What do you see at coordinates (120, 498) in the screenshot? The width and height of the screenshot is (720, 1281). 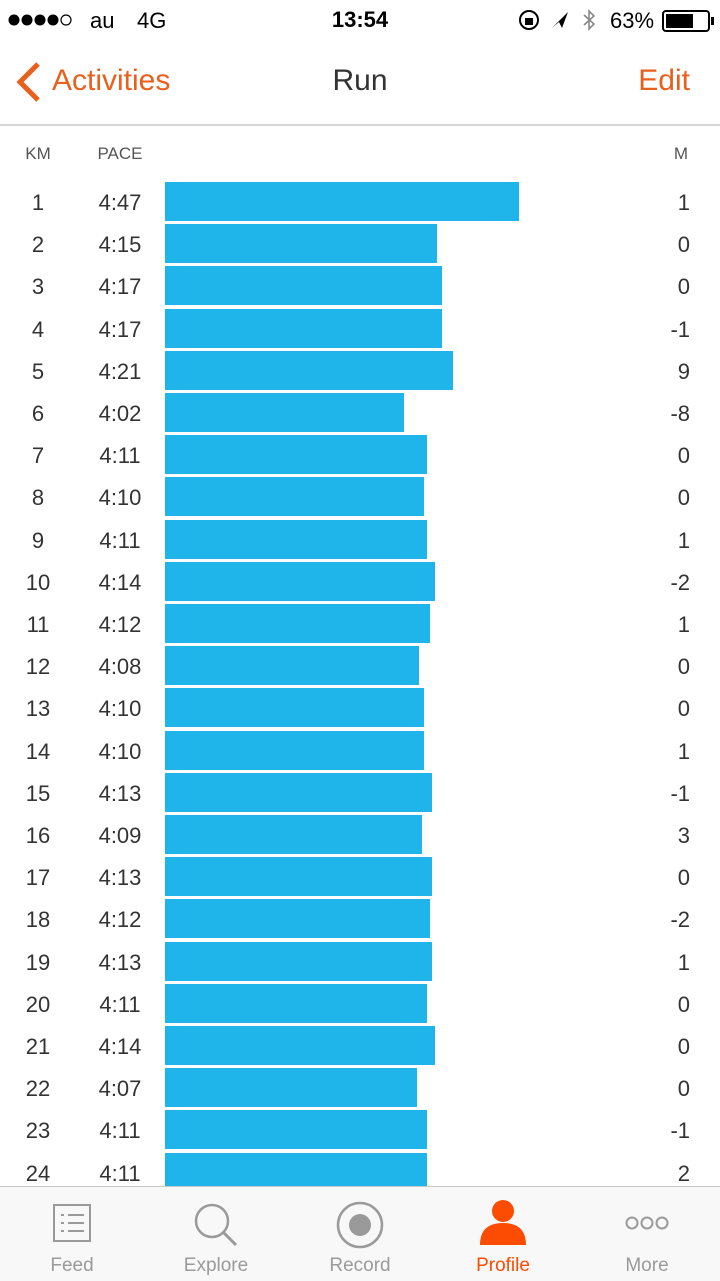 I see `pace-cell: 4:10` at bounding box center [120, 498].